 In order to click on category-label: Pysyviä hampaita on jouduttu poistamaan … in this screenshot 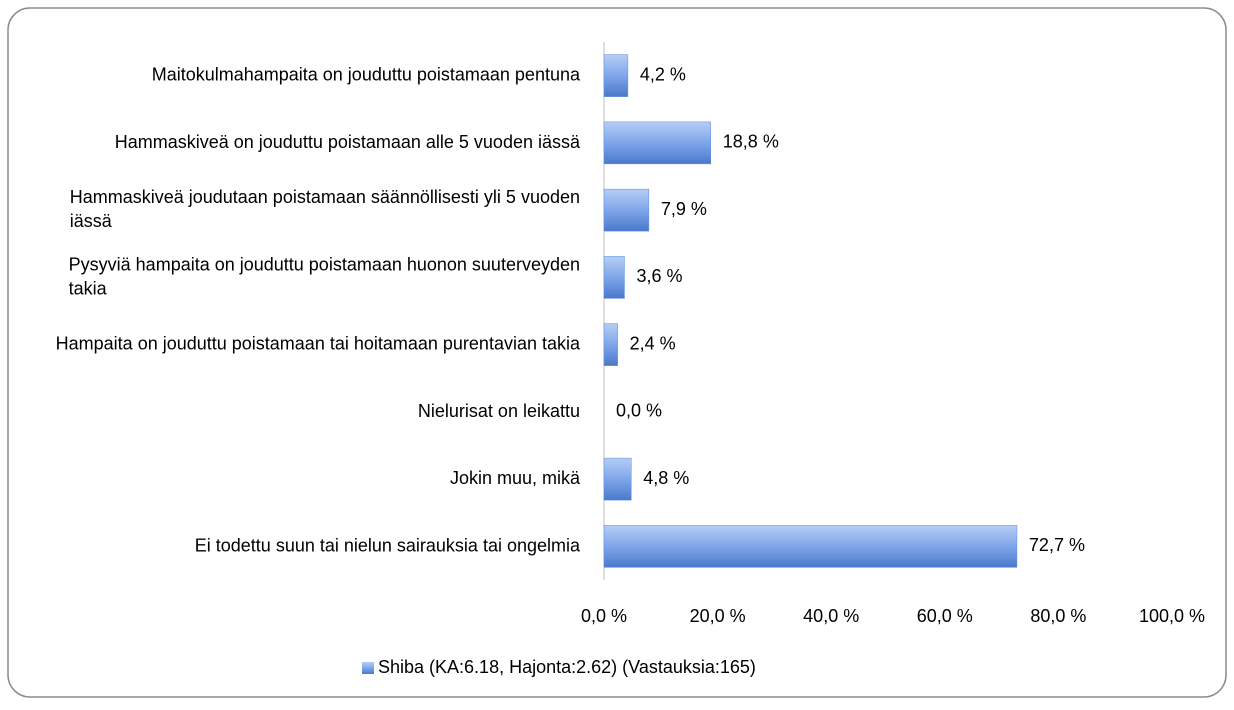, I will do `click(327, 276)`.